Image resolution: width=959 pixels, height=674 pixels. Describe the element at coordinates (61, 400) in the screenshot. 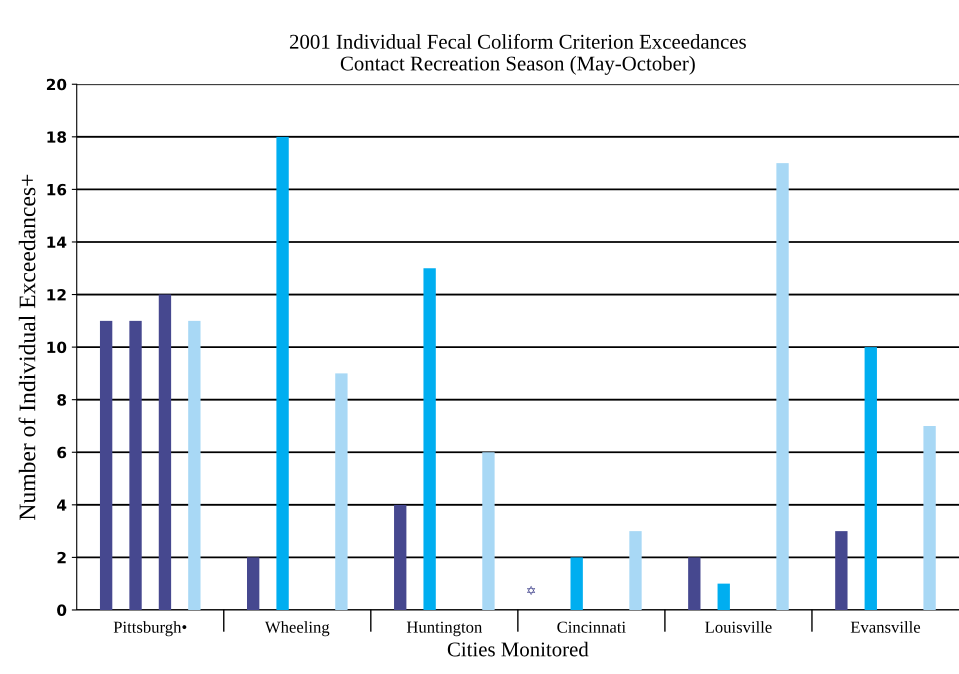

I see `y-tick-label: 8` at that location.